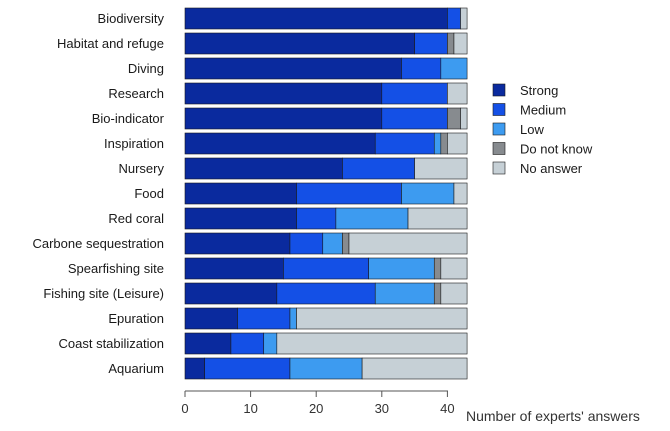 The height and width of the screenshot is (431, 670). What do you see at coordinates (551, 168) in the screenshot?
I see `legend-label: No answer` at bounding box center [551, 168].